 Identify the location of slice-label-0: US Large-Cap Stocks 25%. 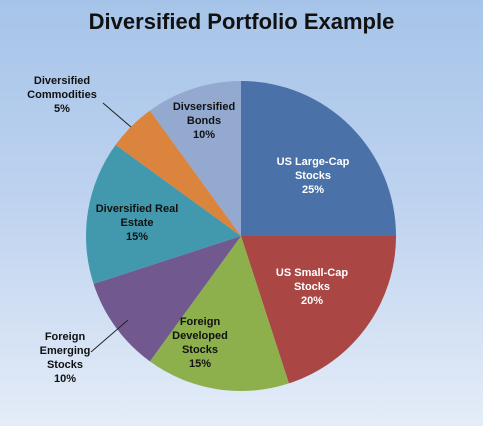
(313, 176).